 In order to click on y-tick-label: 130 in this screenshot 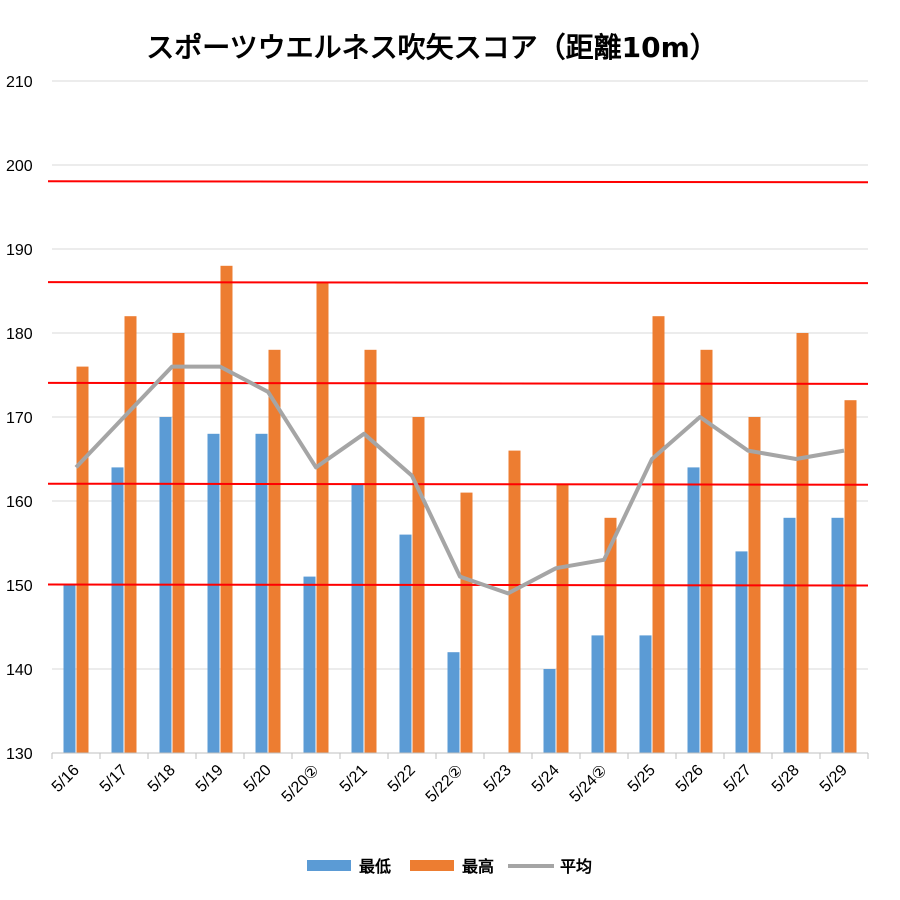, I will do `click(19, 754)`.